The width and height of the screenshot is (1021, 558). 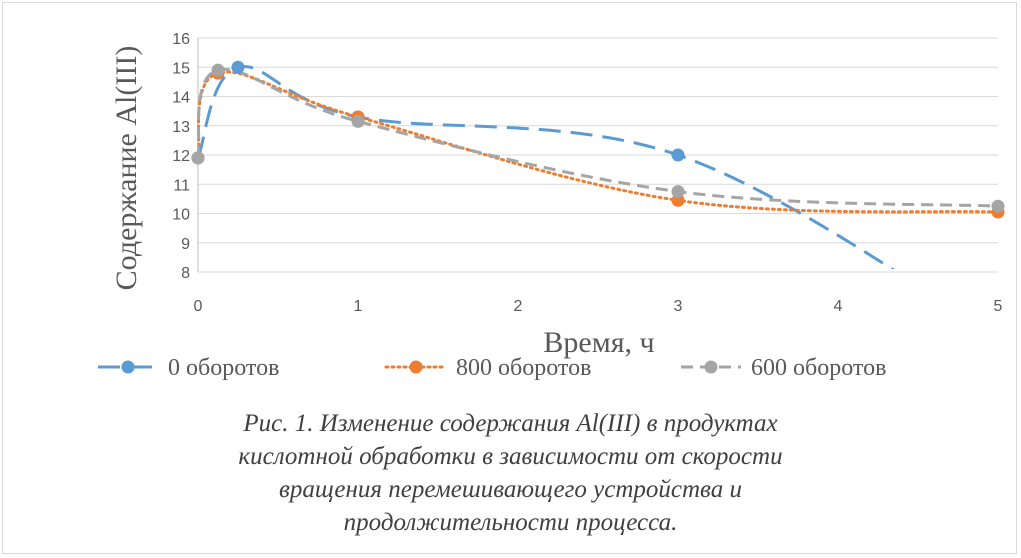 I want to click on x-tick-label: 5, so click(x=998, y=306).